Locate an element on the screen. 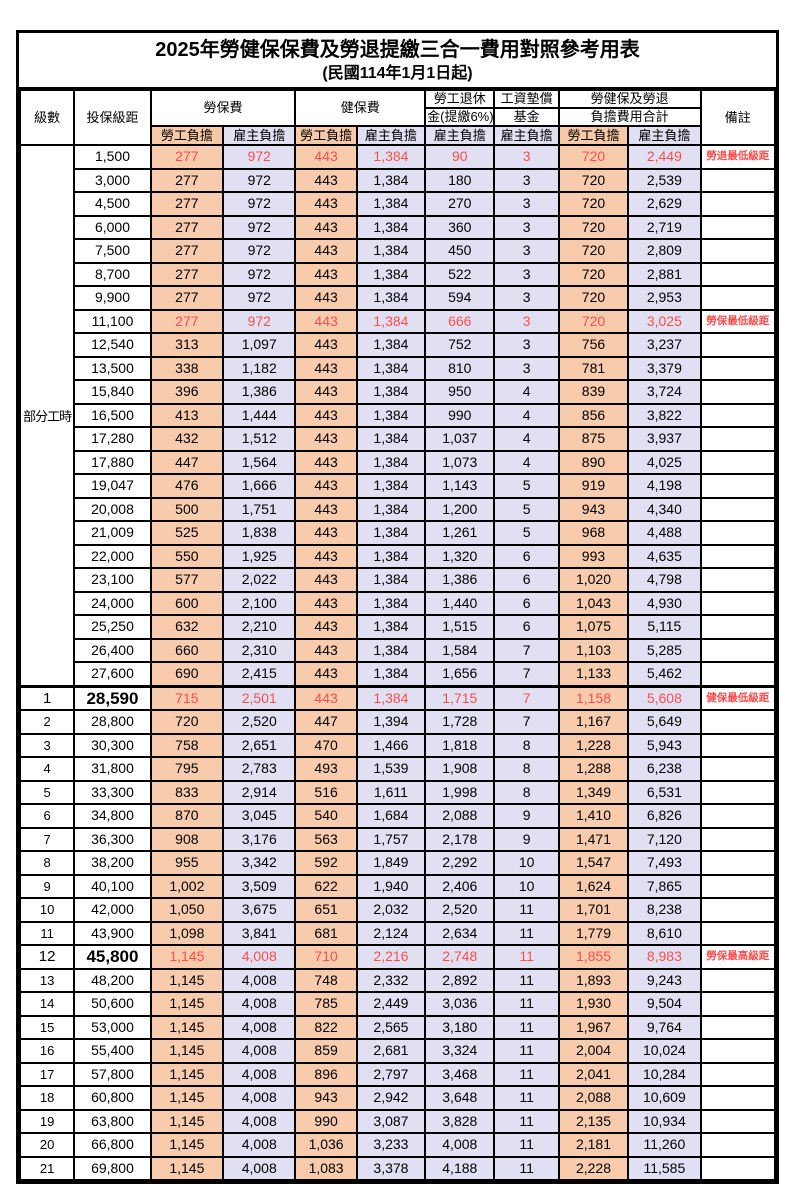 The width and height of the screenshot is (791, 1184). level-cell: 16 is located at coordinates (47, 1051).